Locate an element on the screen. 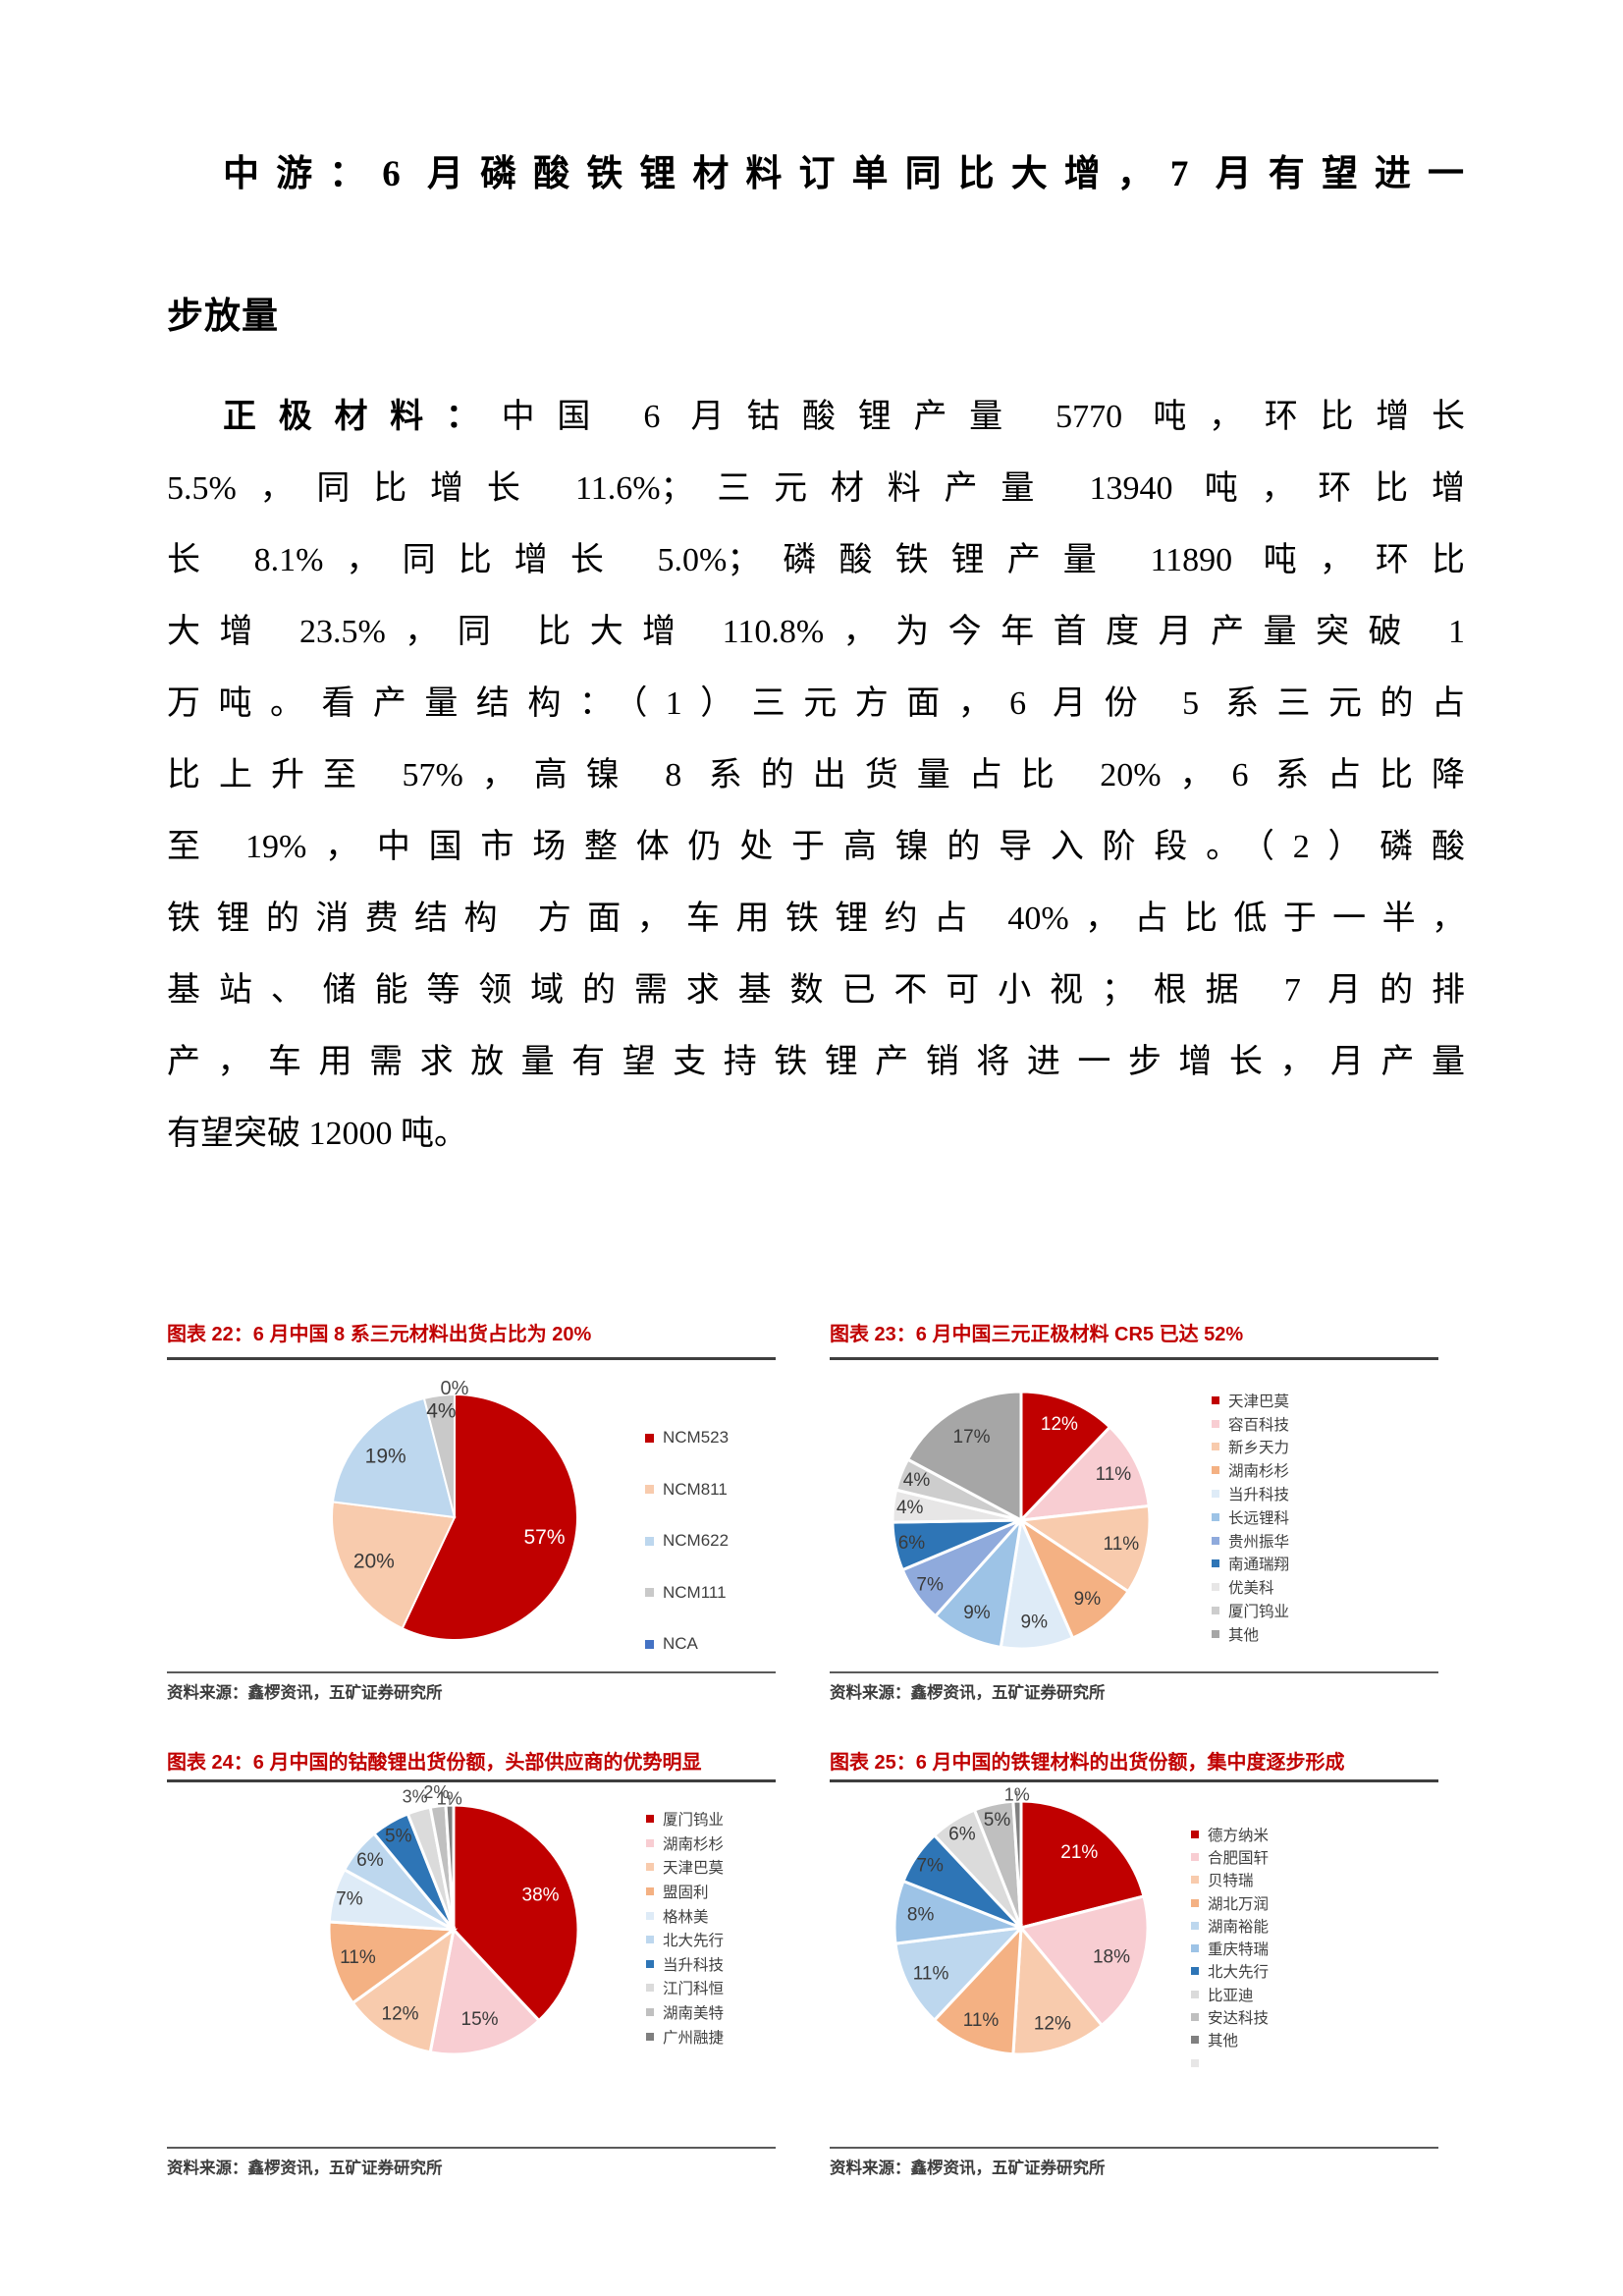  legend-item: NCA is located at coordinates (687, 1644).